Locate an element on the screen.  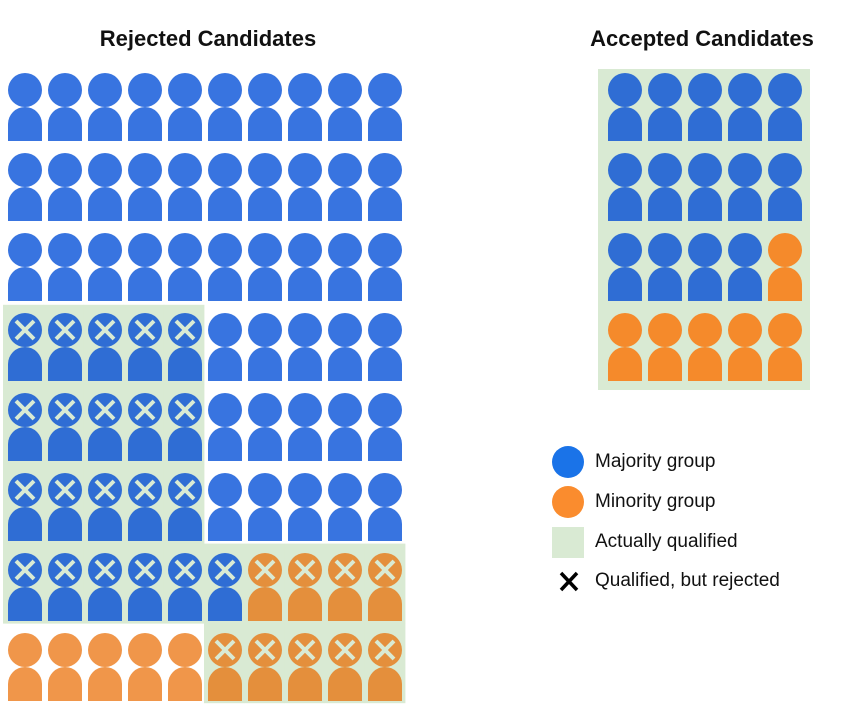
accepted-grid is located at coordinates (704, 229).